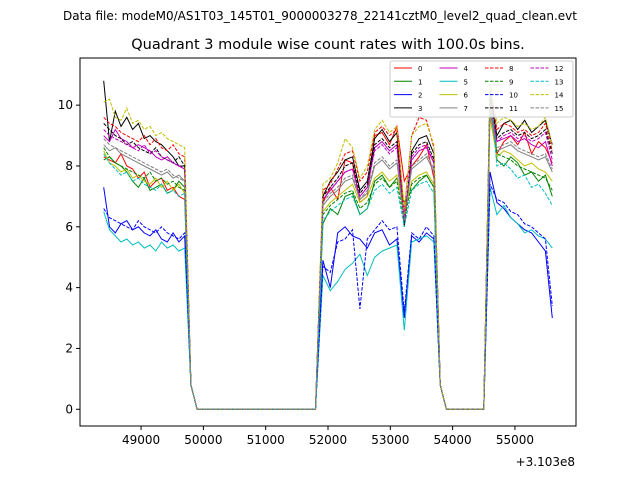 This screenshot has height=484, width=640. What do you see at coordinates (481, 89) in the screenshot?
I see `legend-box` at bounding box center [481, 89].